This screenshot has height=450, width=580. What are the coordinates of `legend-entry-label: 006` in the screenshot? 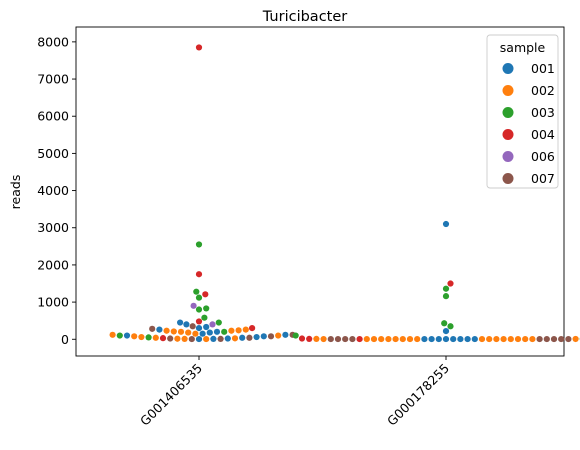 It's located at (543, 156).